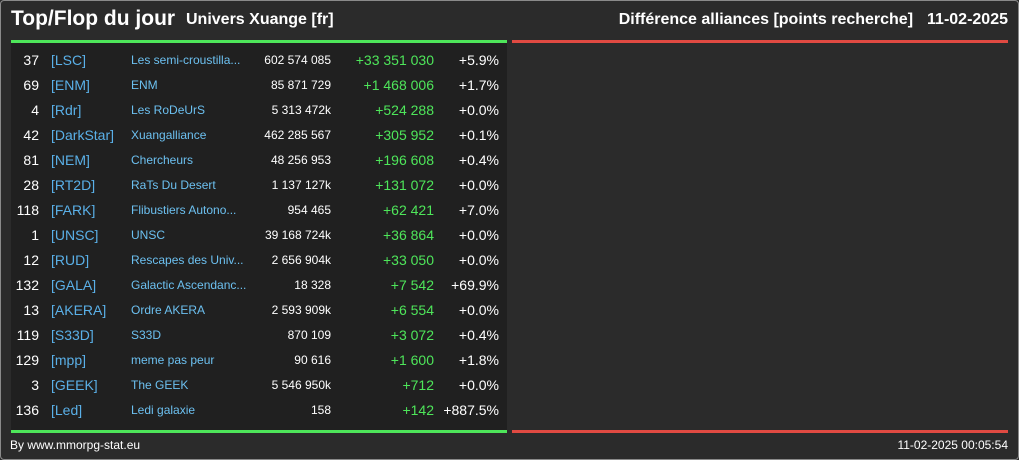 The width and height of the screenshot is (1019, 460). What do you see at coordinates (31, 85) in the screenshot?
I see `alliance-rank: 69` at bounding box center [31, 85].